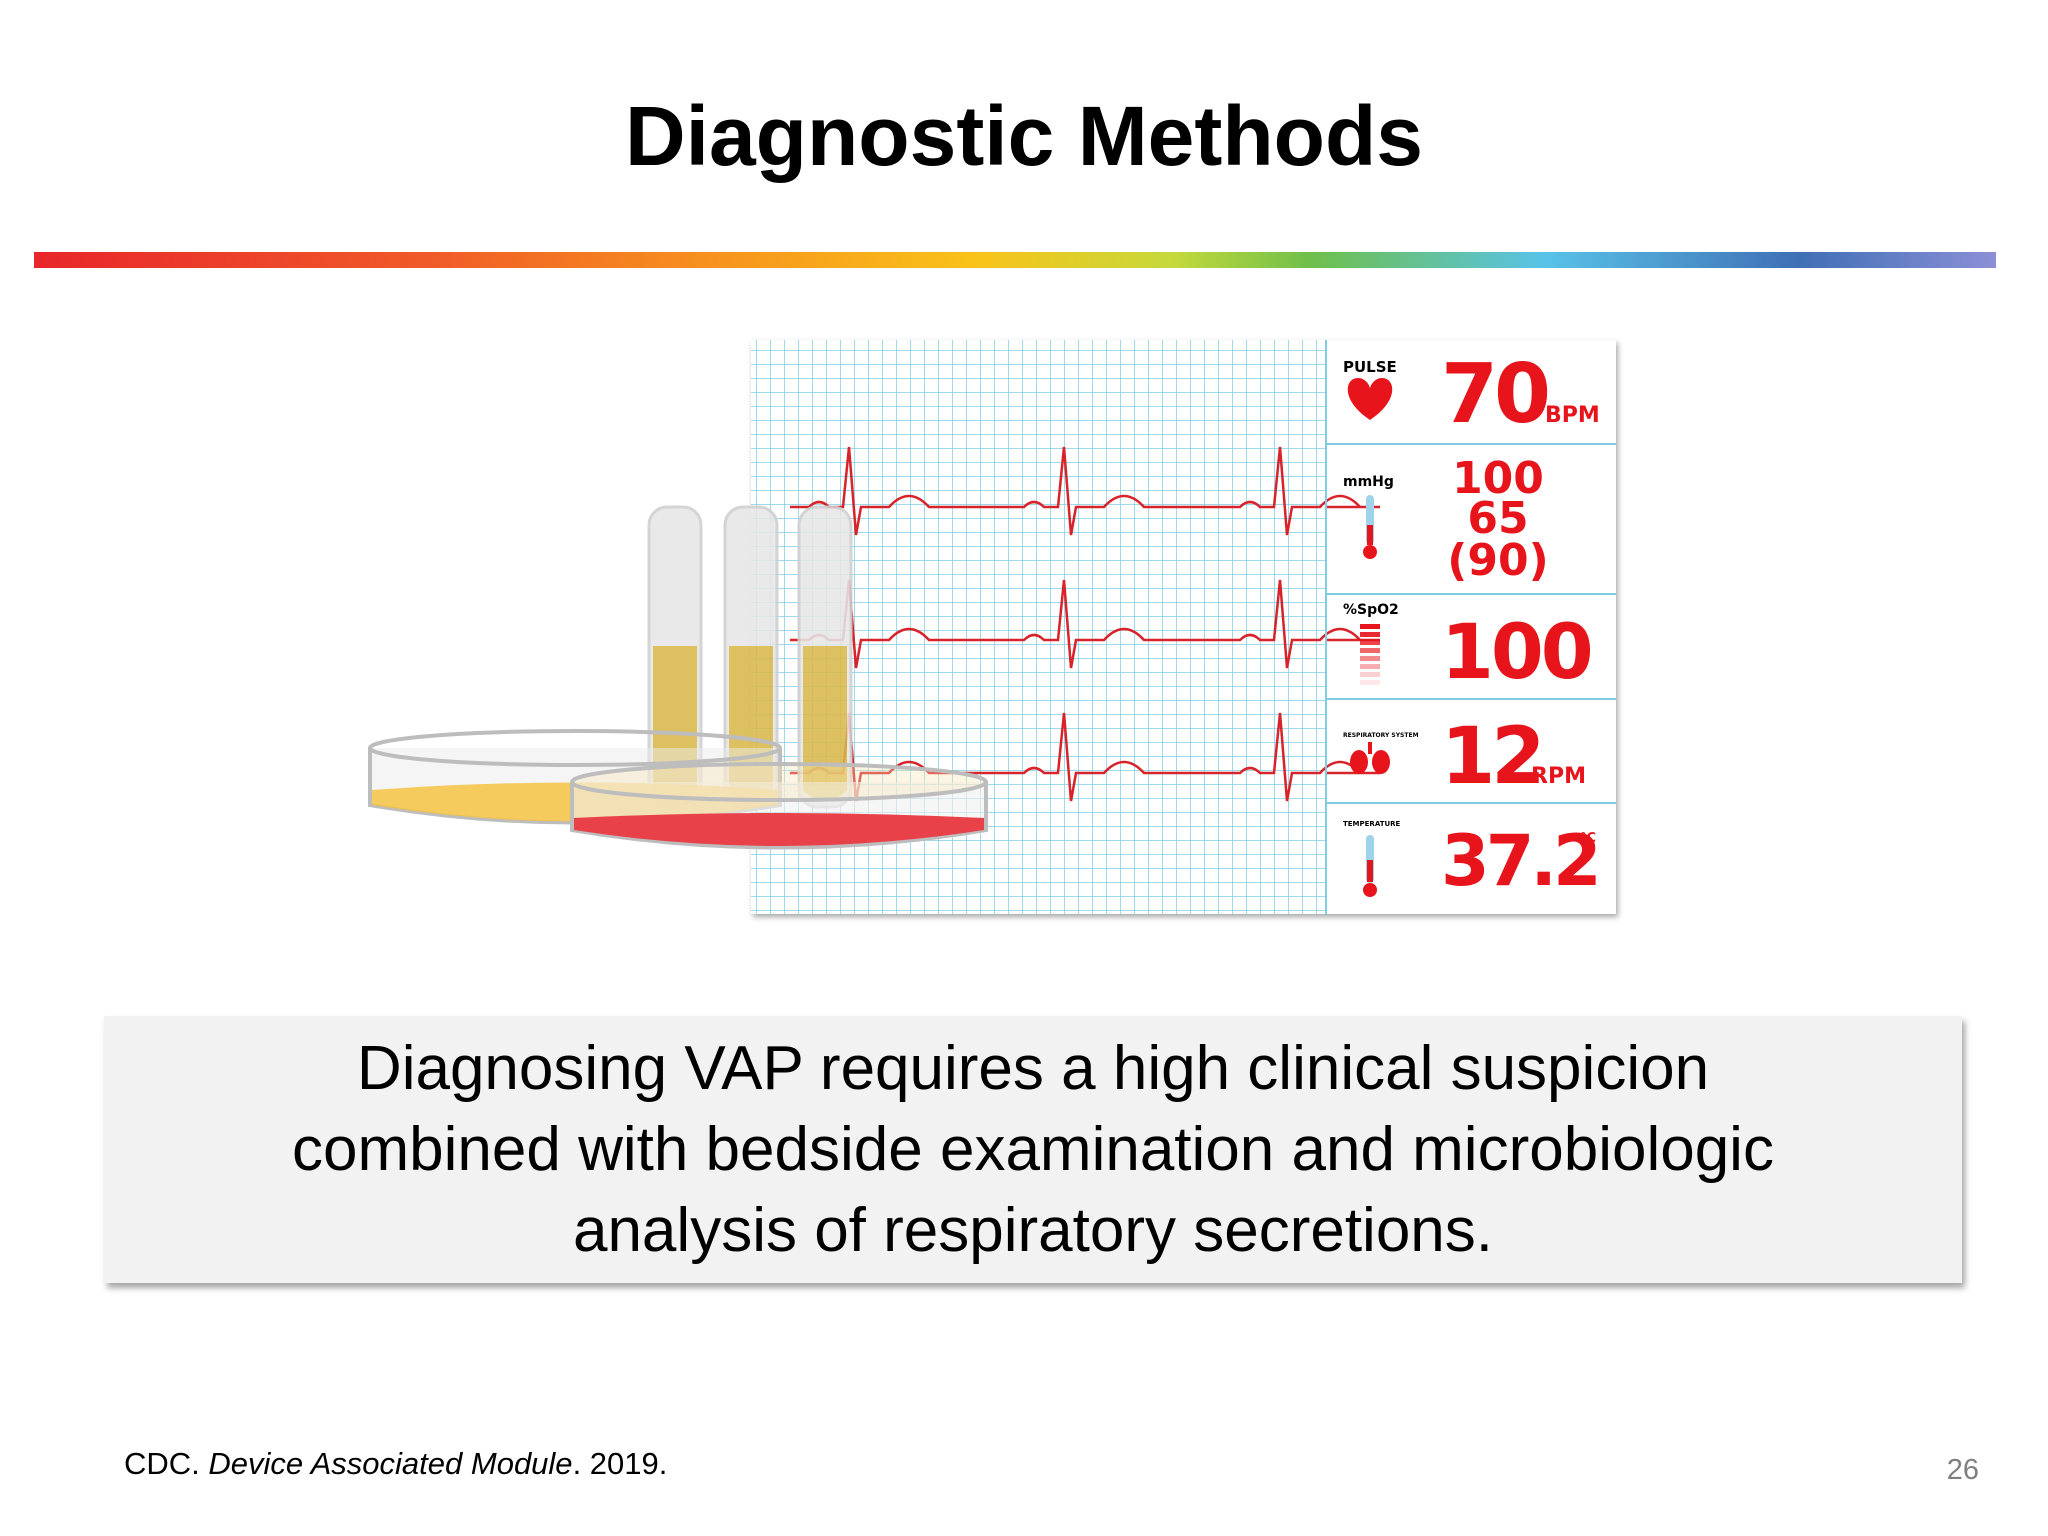 Image resolution: width=2048 pixels, height=1536 pixels. What do you see at coordinates (1491, 757) in the screenshot?
I see `monitor-value: 12` at bounding box center [1491, 757].